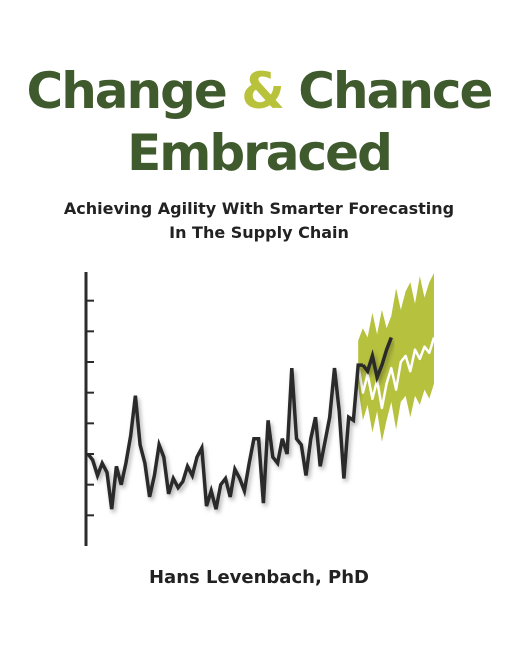 Image resolution: width=518 pixels, height=648 pixels. What do you see at coordinates (395, 91) in the screenshot?
I see `title-word-chance: Chance` at bounding box center [395, 91].